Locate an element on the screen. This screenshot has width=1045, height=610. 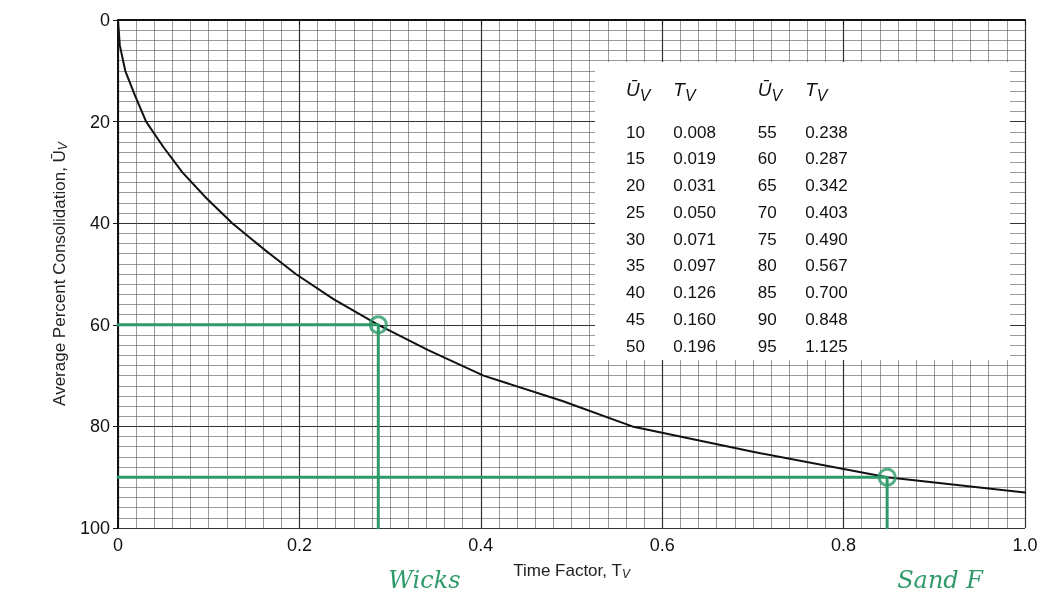
y-tick-label: 60 is located at coordinates (99, 324).